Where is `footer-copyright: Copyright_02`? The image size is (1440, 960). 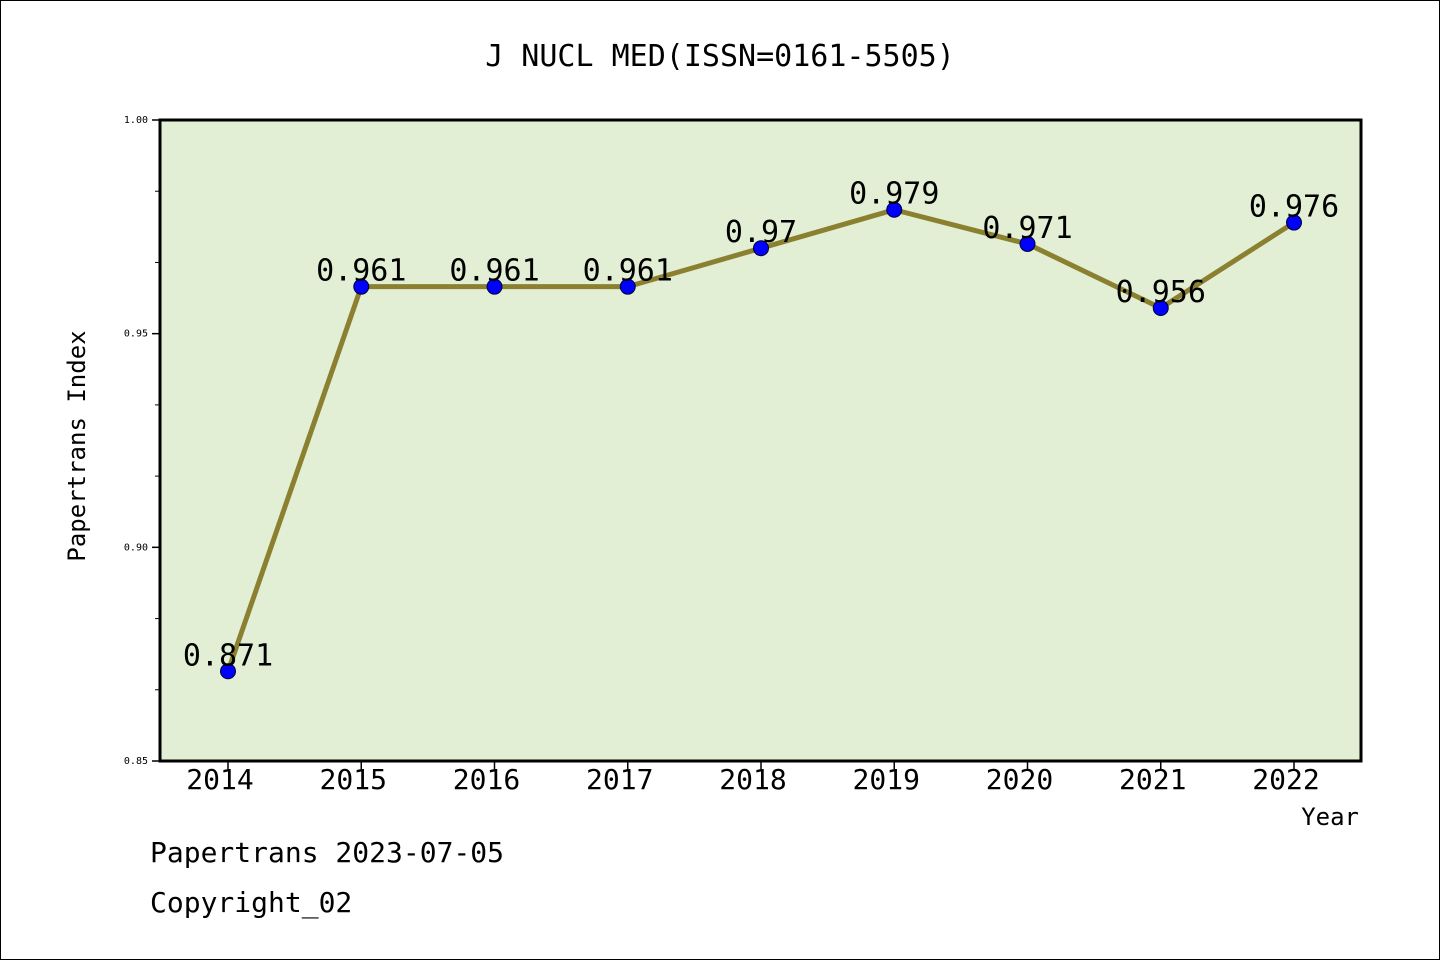
footer-copyright: Copyright_02 is located at coordinates (251, 902).